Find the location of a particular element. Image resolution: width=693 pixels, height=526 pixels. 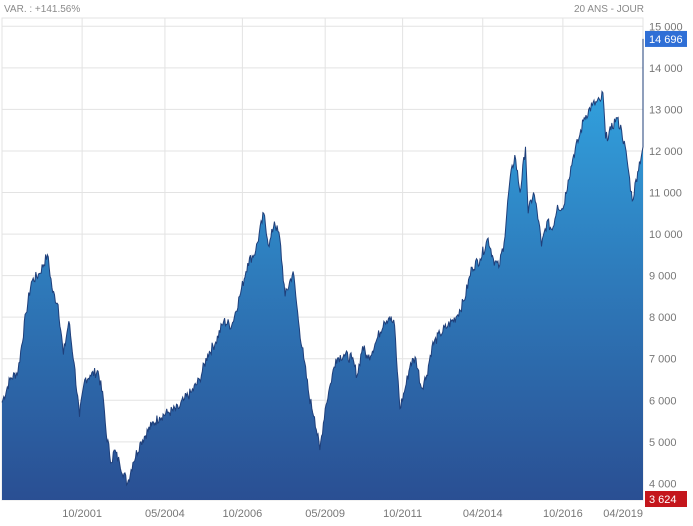

x-tick-label: 10/2011 is located at coordinates (402, 514).